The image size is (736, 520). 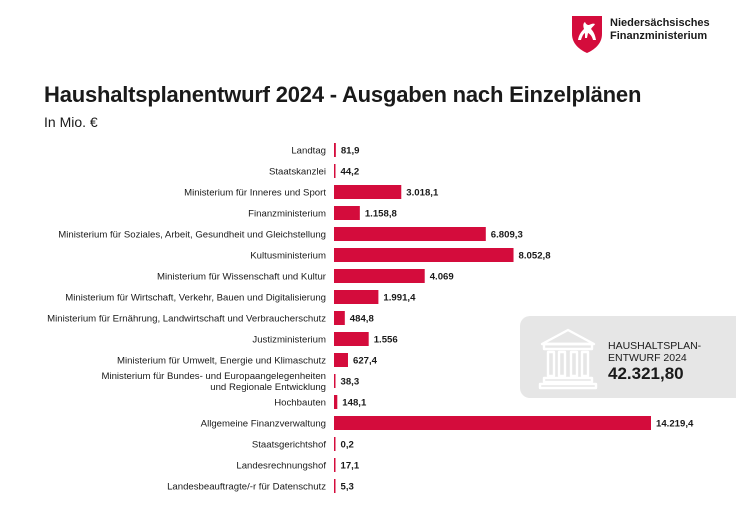 I want to click on category-label-line: Landesrechnungshof, so click(x=281, y=466).